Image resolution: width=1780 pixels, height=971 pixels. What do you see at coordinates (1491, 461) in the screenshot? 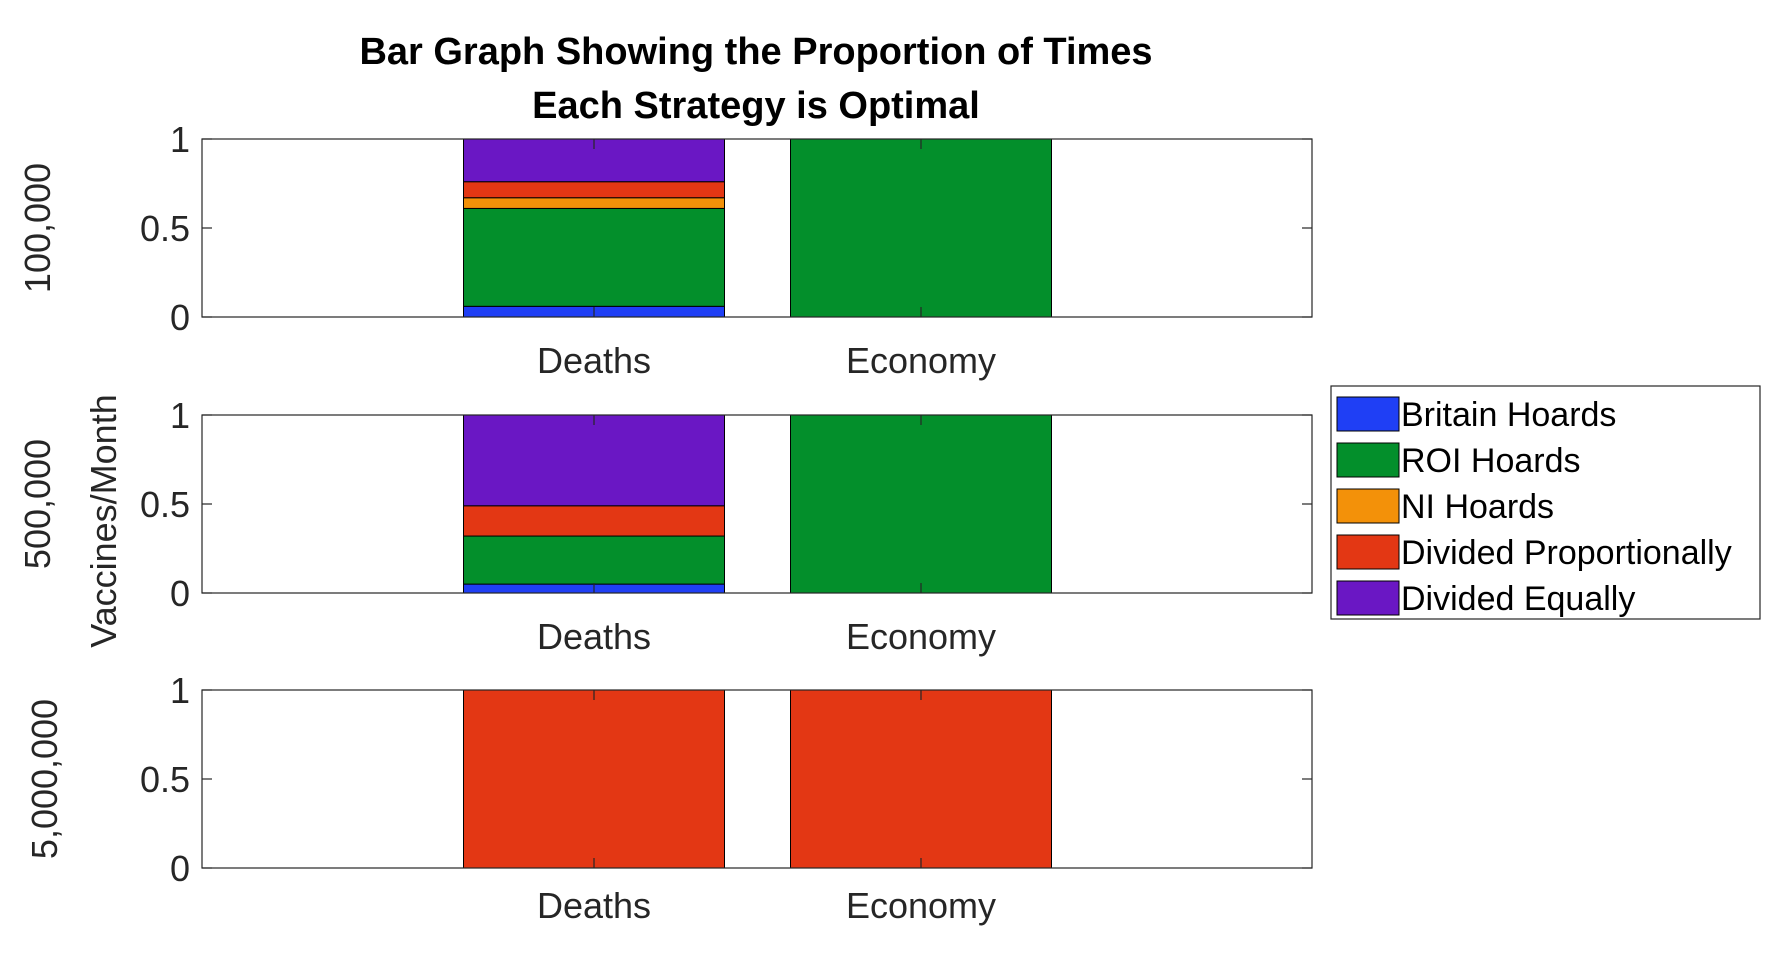
I see `legend-label: ROI Hoards` at bounding box center [1491, 461].